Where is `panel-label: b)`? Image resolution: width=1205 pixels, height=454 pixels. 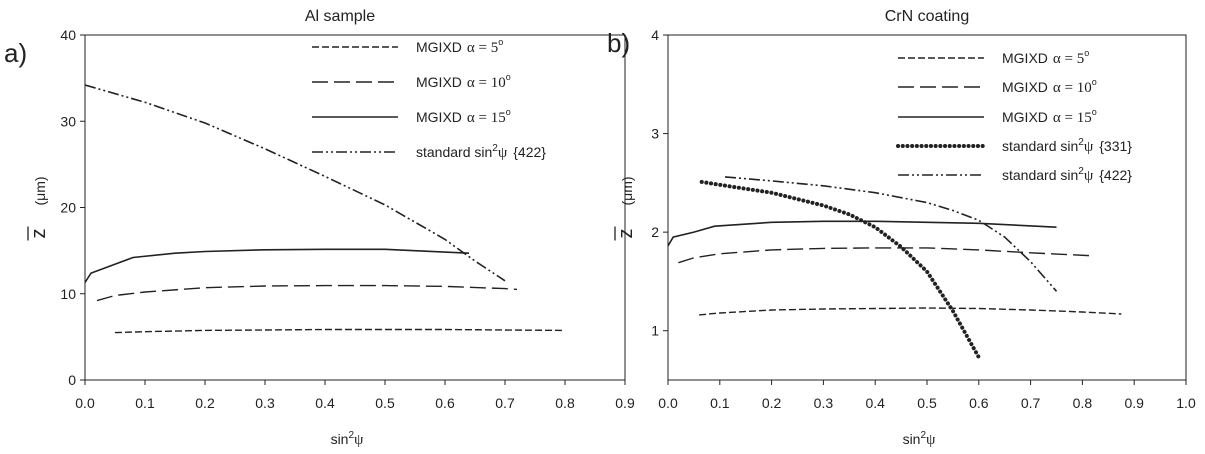
panel-label: b) is located at coordinates (618, 43).